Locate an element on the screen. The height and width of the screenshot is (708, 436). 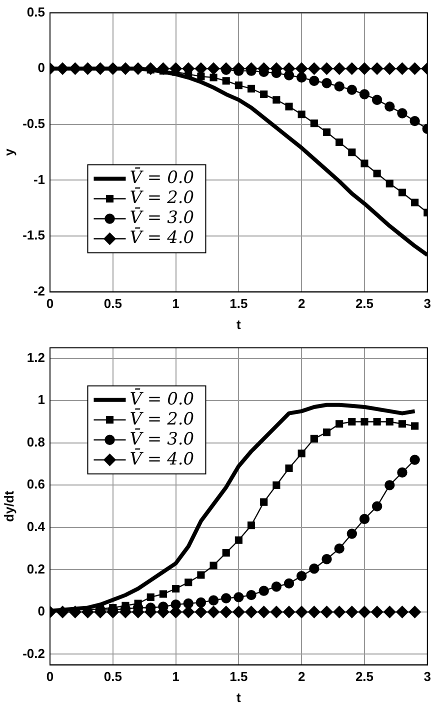
y-tick-label: -2 is located at coordinates (39, 290).